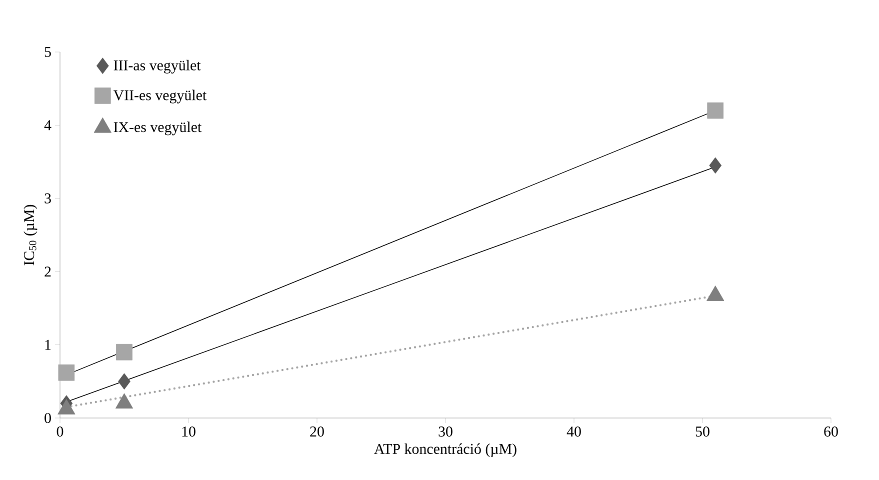 The image size is (879, 480). Describe the element at coordinates (317, 431) in the screenshot. I see `x-tick-label: 20` at that location.